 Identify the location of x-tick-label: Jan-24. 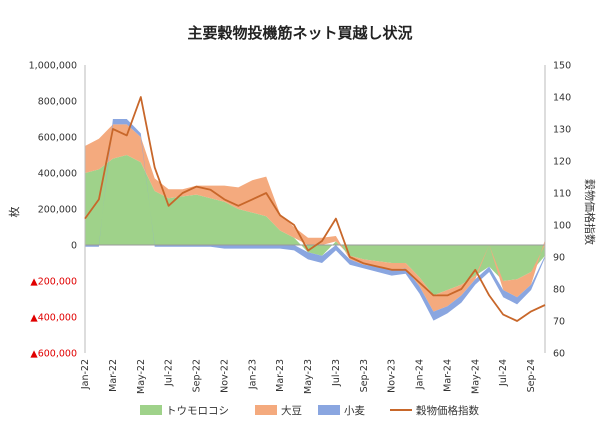
(420, 374).